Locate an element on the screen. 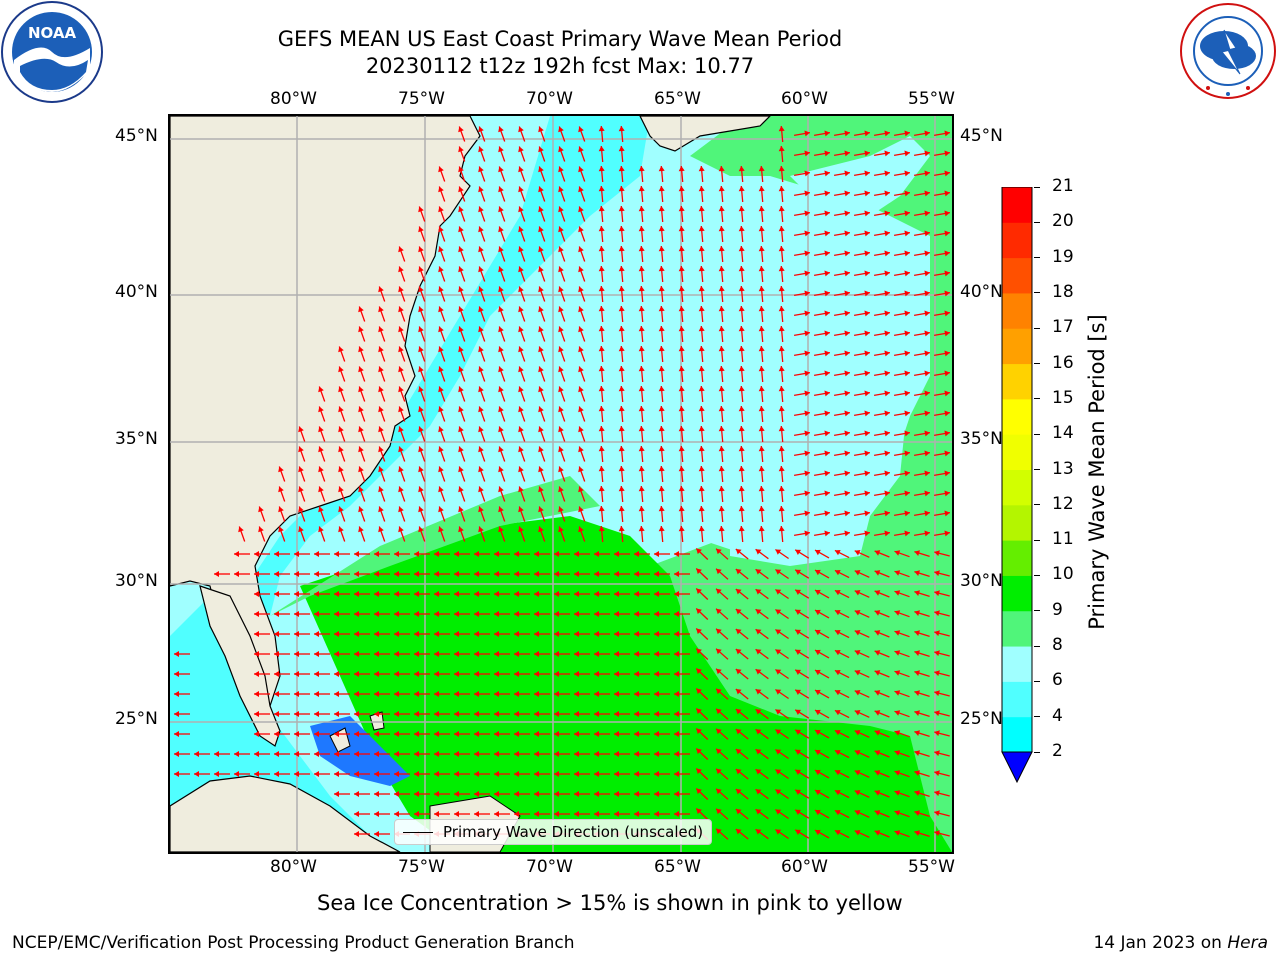  colorbar-tick-label: 8 is located at coordinates (1057, 645).